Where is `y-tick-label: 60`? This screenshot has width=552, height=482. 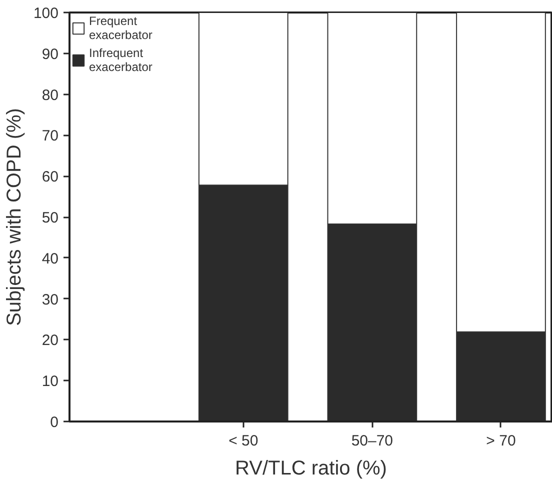 y-tick-label: 60 is located at coordinates (50, 177).